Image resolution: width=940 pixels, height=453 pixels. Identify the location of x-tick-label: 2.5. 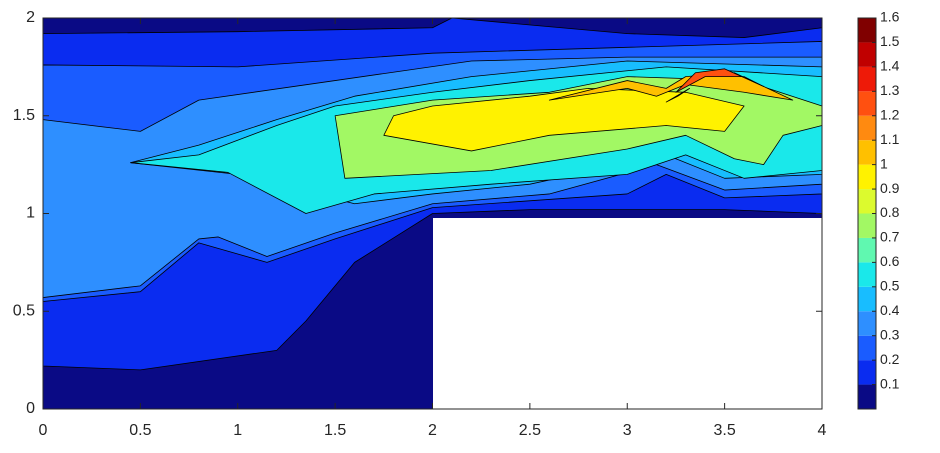
(530, 430).